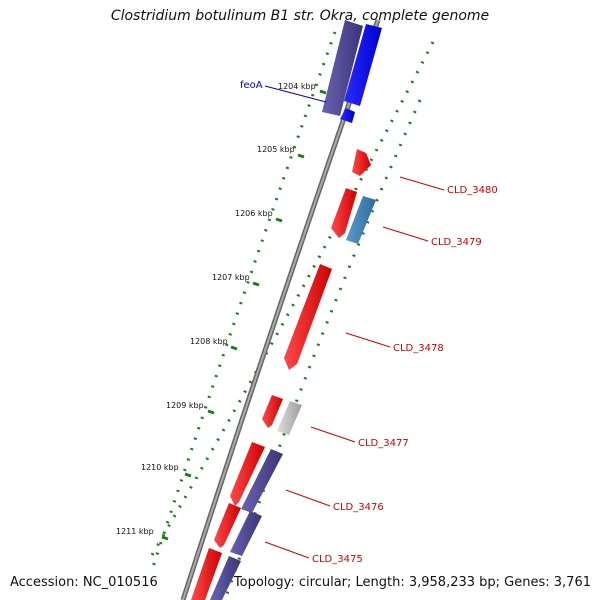 This screenshot has height=600, width=600. I want to click on accession-label: Accession: NC_010516, so click(84, 582).